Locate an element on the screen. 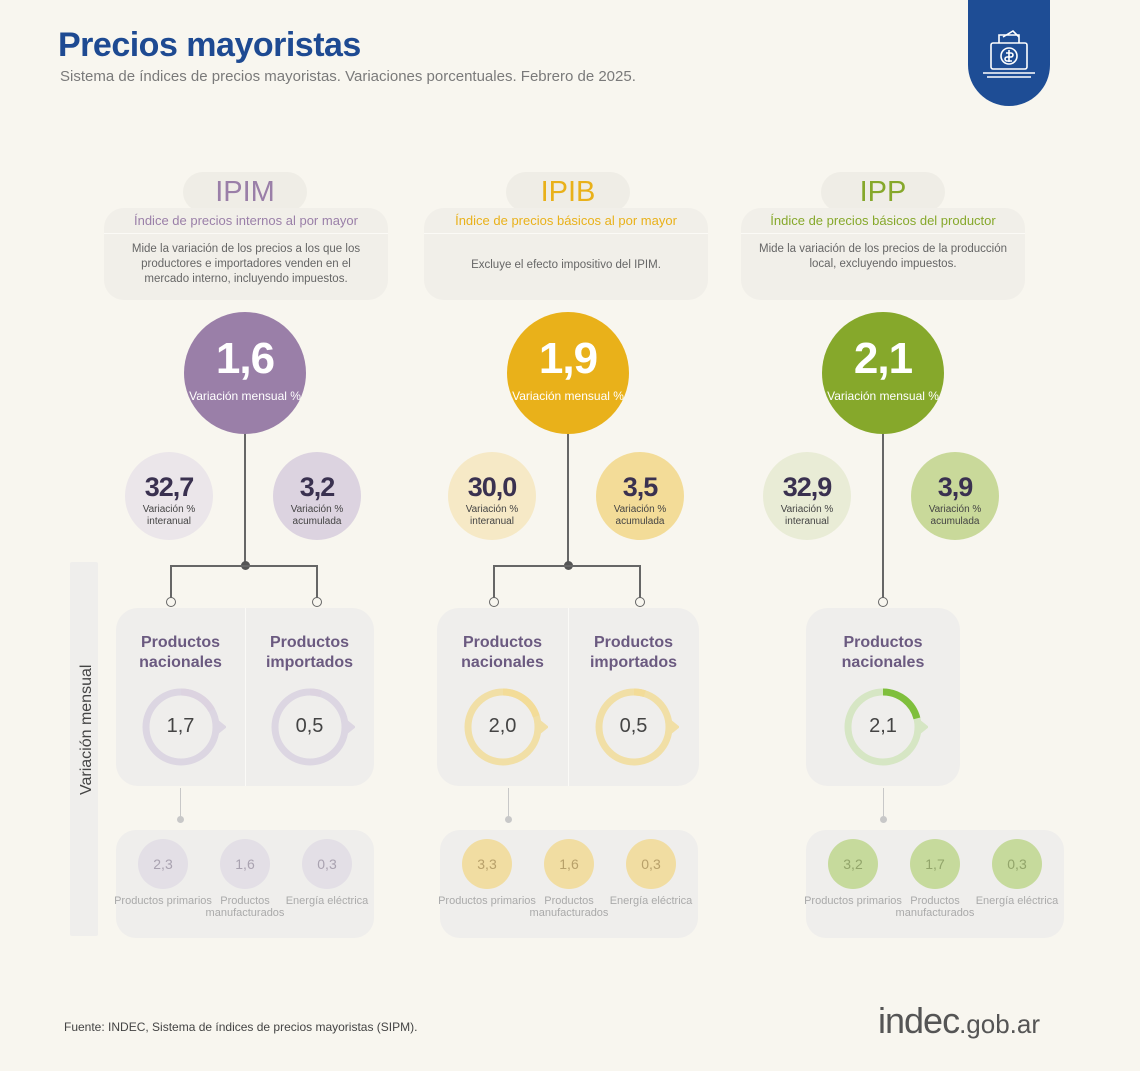 This screenshot has width=1140, height=1071. subcategory-circle: 3,3 is located at coordinates (487, 864).